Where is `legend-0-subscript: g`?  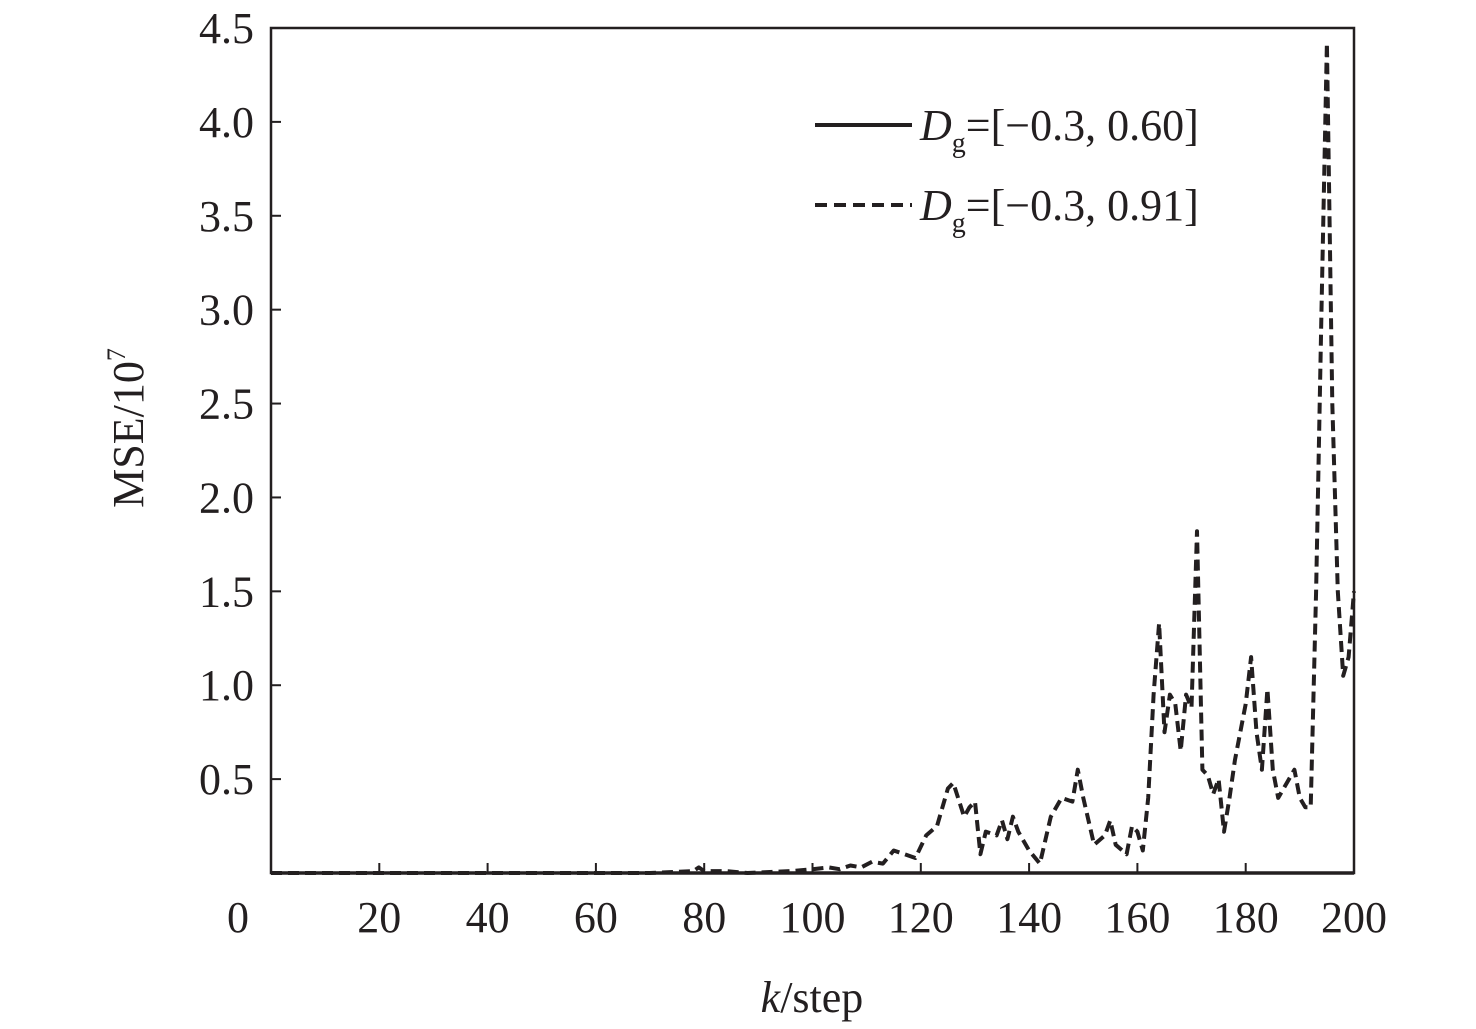
legend-0-subscript: g is located at coordinates (959, 143).